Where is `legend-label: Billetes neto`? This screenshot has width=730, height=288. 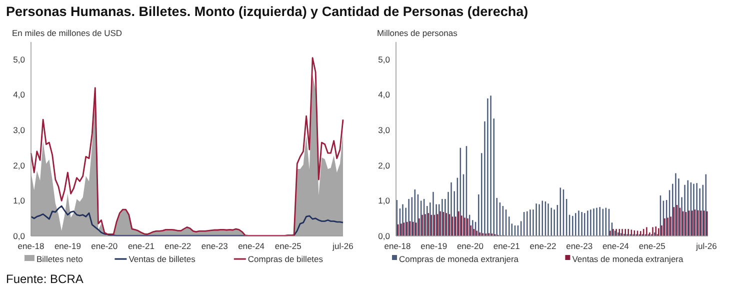 legend-label: Billetes neto is located at coordinates (60, 259).